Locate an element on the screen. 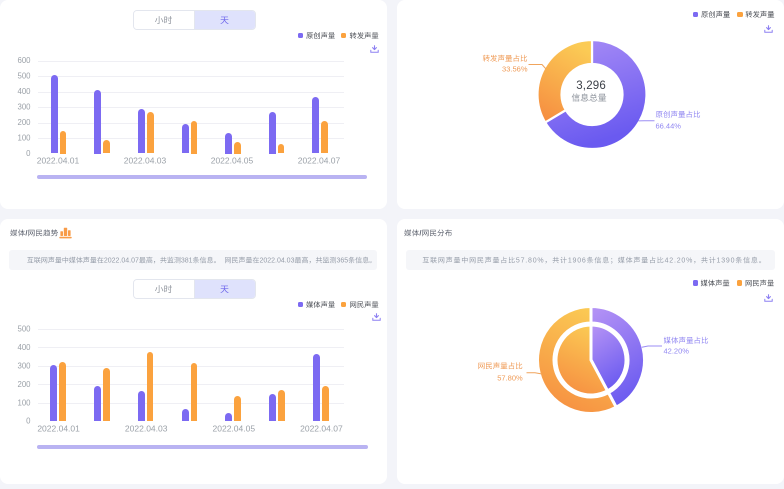 The width and height of the screenshot is (784, 489). svg-text: 33.56% is located at coordinates (515, 68).